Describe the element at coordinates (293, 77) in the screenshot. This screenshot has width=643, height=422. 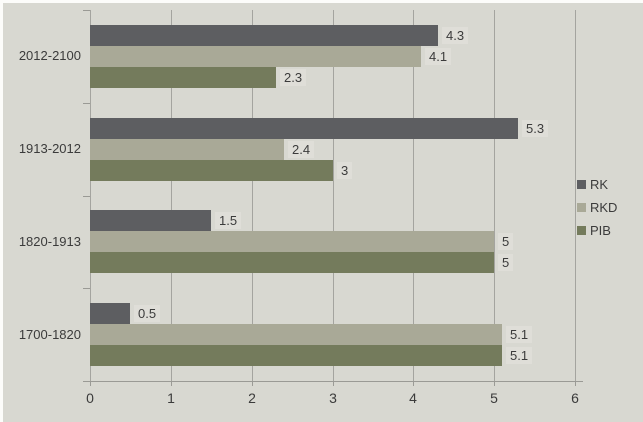
I see `value-label: 2.3` at that location.